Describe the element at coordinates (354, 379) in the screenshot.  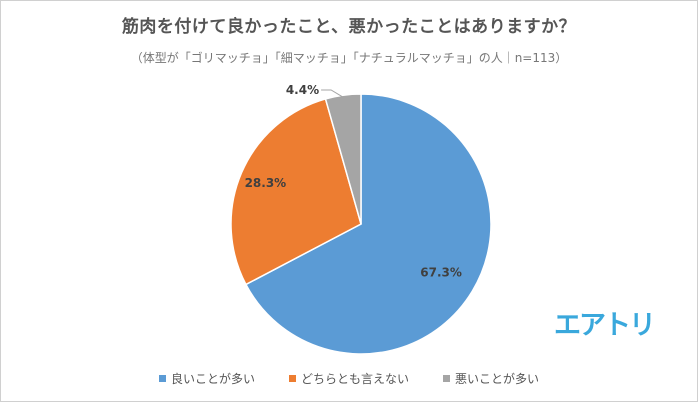
I see `legend-label: どちらとも言えない` at that location.